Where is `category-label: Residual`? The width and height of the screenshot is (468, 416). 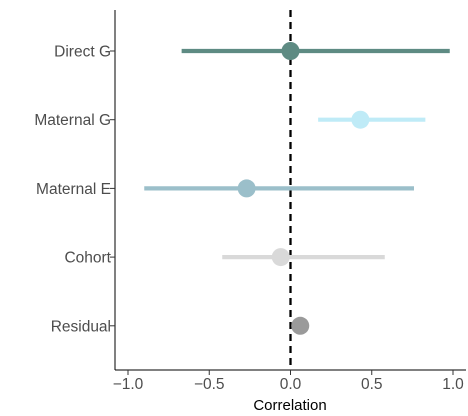
category-label: Residual is located at coordinates (81, 326).